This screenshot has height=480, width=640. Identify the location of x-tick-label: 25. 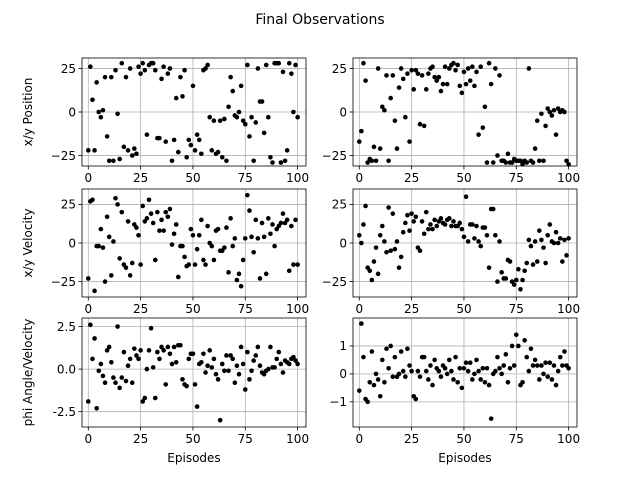
(411, 178).